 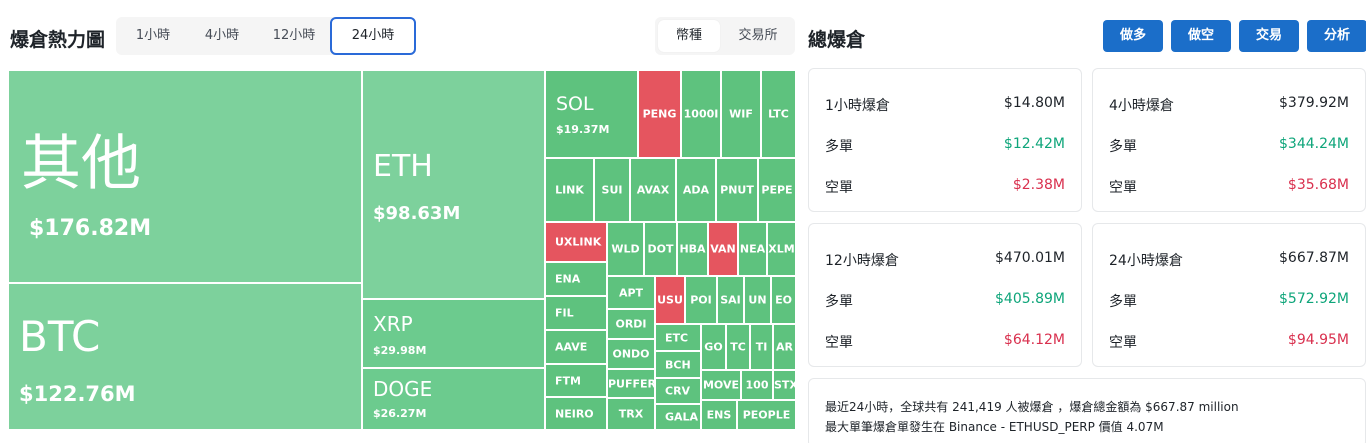 I want to click on cell-eos-symbol: EO, so click(x=783, y=300).